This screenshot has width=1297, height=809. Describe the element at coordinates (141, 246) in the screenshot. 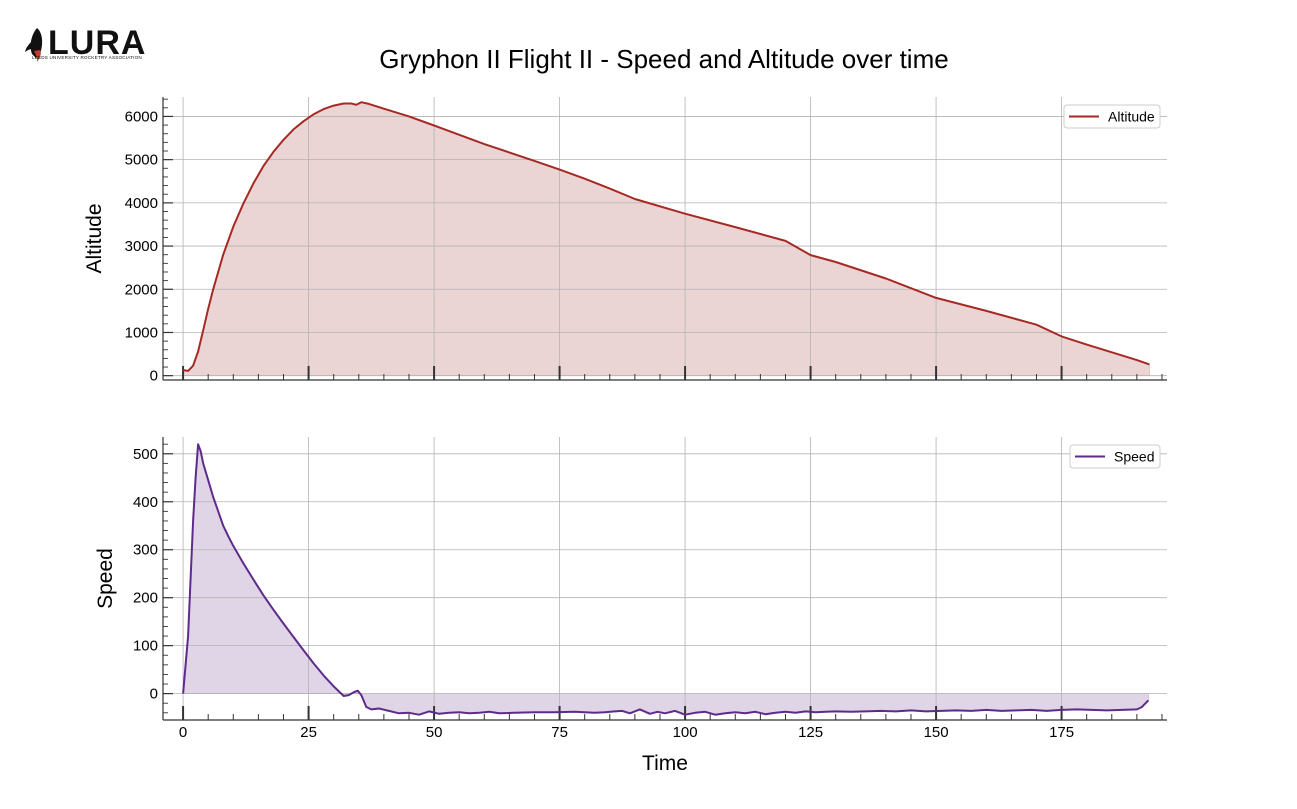

I see `altitude-y-tick-label: 3000` at that location.